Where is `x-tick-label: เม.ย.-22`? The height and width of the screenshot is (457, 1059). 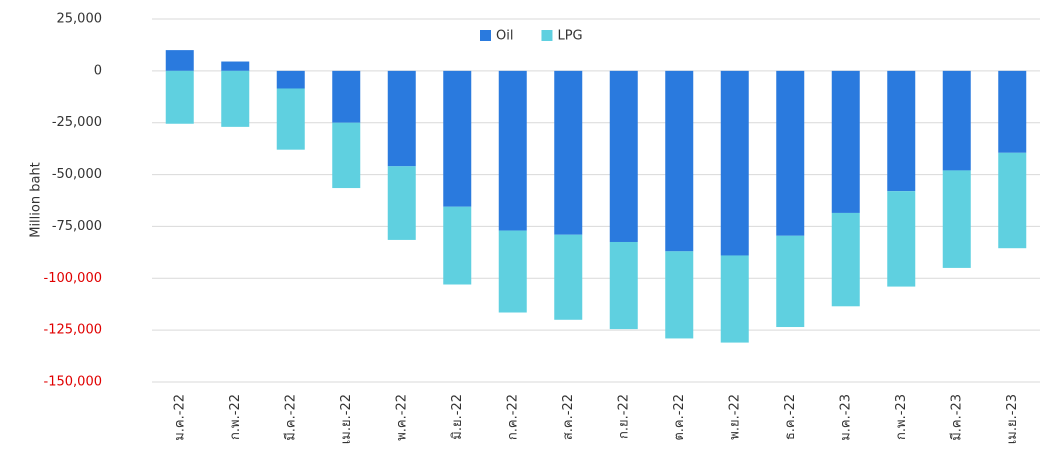 x-tick-label: เม.ย.-22 is located at coordinates (346, 419).